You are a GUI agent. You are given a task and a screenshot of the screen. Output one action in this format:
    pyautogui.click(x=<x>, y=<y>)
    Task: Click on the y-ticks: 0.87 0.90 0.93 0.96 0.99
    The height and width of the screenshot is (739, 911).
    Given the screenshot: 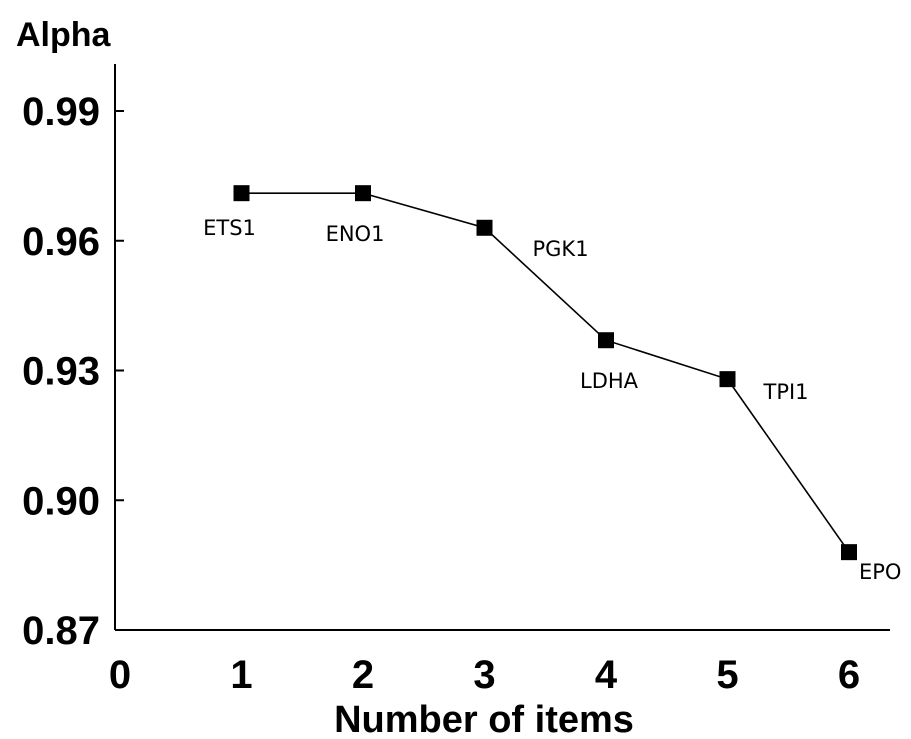 What is the action you would take?
    pyautogui.click(x=73, y=371)
    